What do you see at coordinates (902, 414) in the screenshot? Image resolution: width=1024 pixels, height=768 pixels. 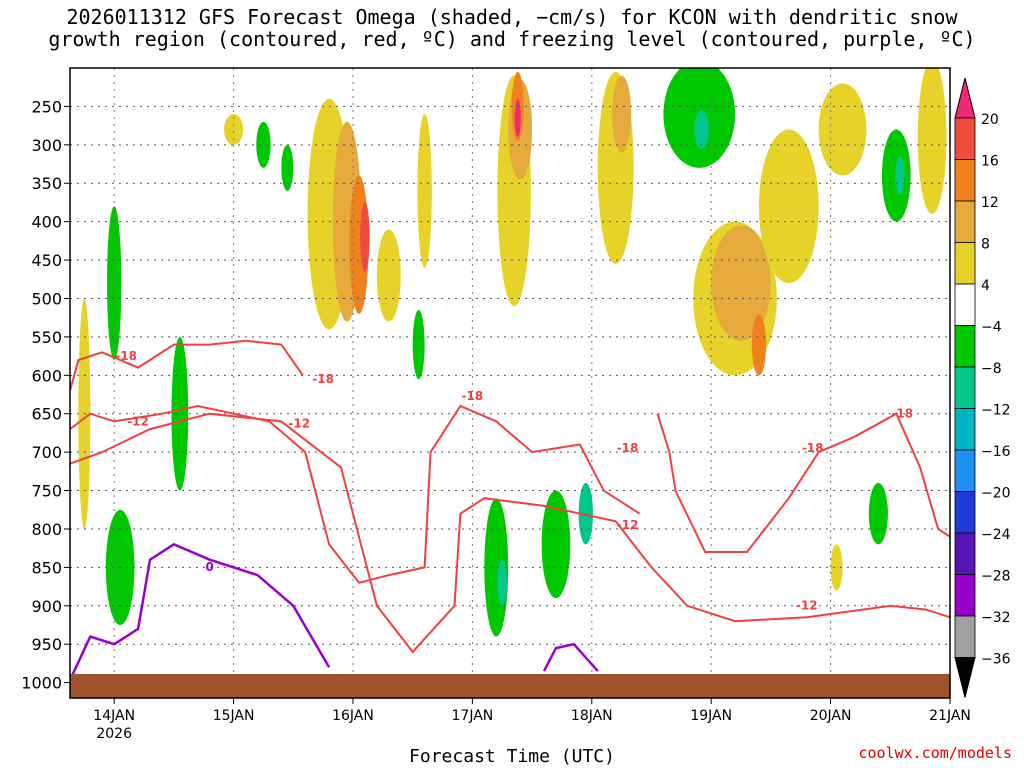 I see `red-contour-label-8: -18` at bounding box center [902, 414].